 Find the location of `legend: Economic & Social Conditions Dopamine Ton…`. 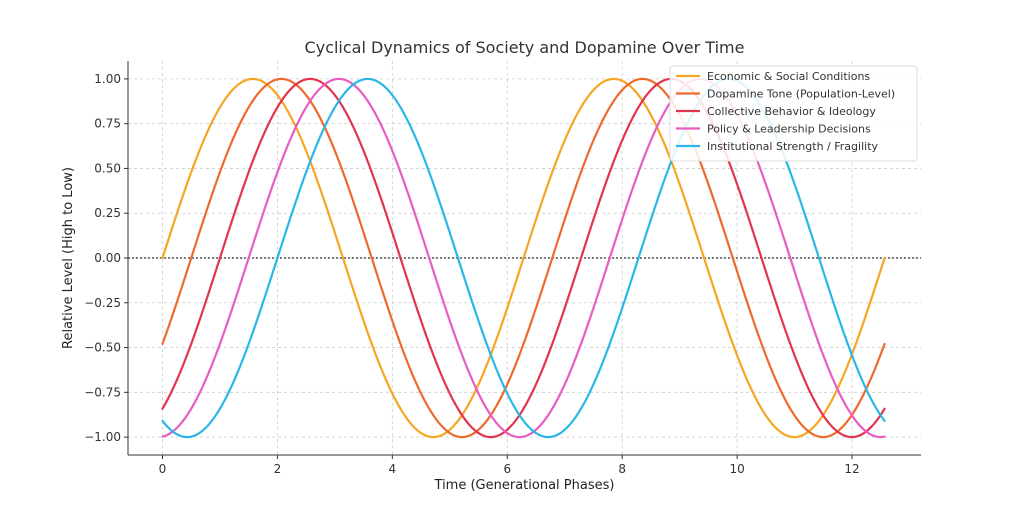

legend: Economic & Social Conditions Dopamine Ton… is located at coordinates (793, 113).